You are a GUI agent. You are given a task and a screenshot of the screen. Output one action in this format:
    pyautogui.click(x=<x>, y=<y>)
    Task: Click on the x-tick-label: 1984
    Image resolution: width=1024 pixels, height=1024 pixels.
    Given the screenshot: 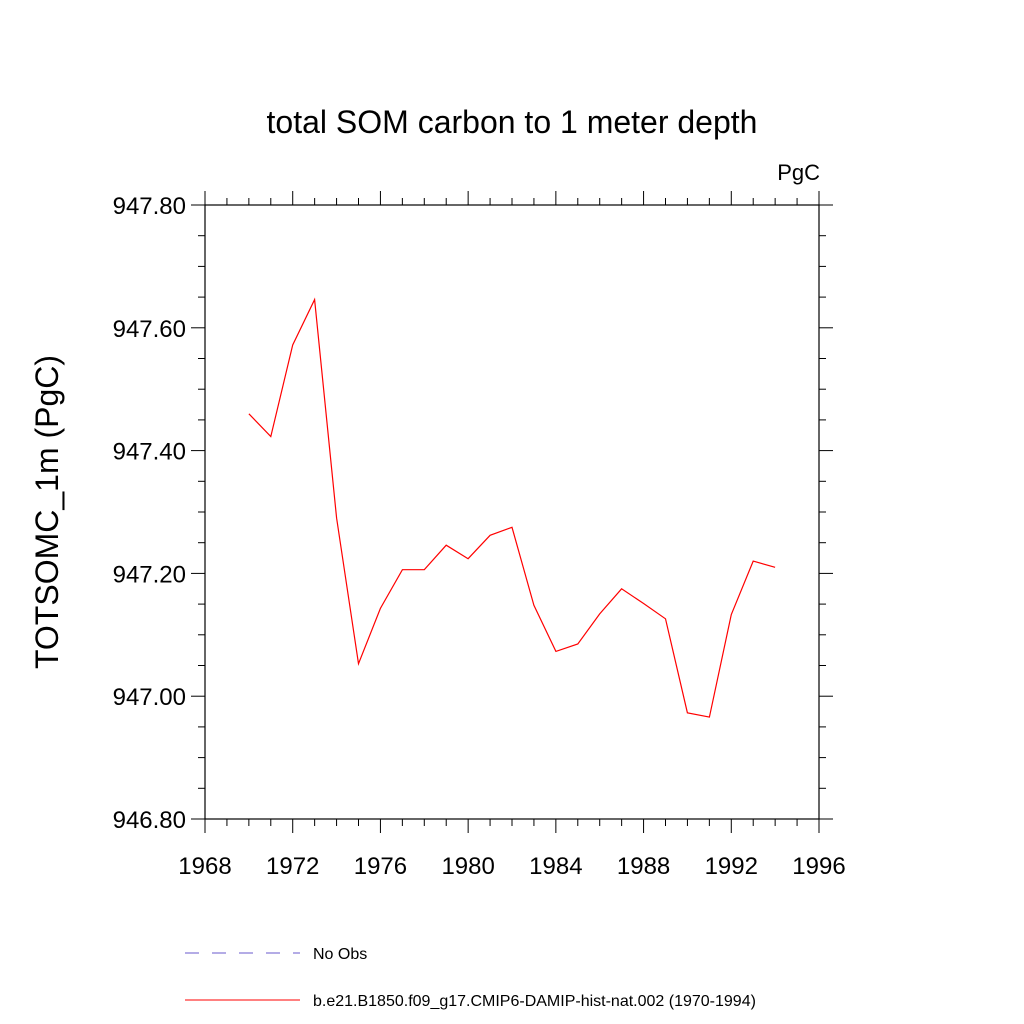 What is the action you would take?
    pyautogui.click(x=555, y=866)
    